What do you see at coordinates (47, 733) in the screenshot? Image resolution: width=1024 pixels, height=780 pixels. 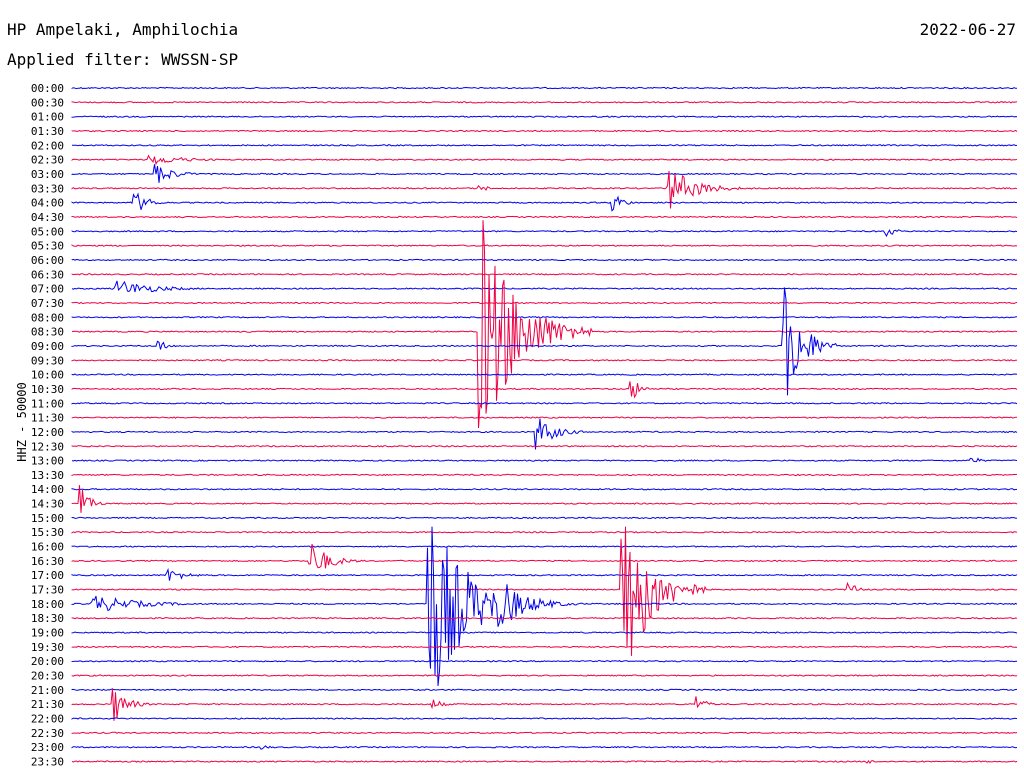 I see `row-time-label: 22:30` at bounding box center [47, 733].